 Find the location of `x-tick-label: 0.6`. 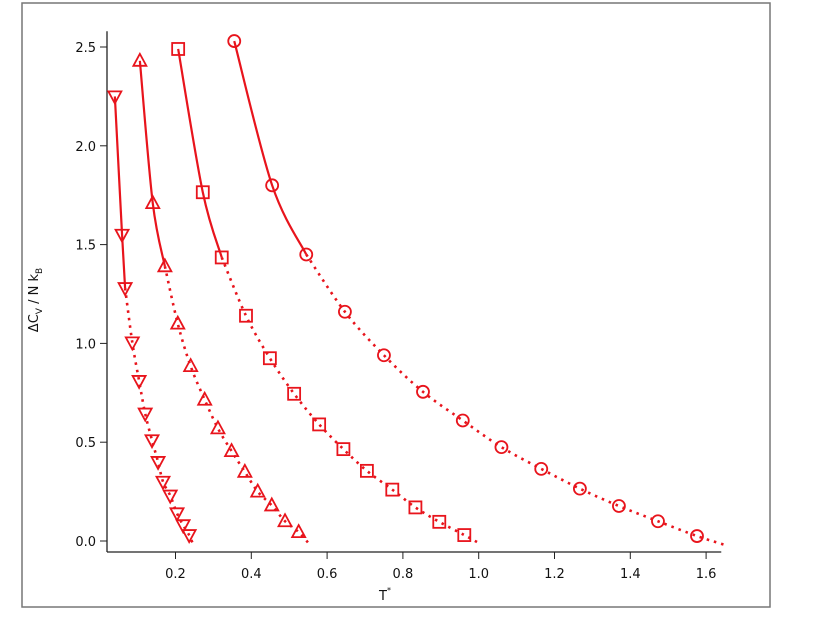

x-tick-label: 0.6 is located at coordinates (327, 574).